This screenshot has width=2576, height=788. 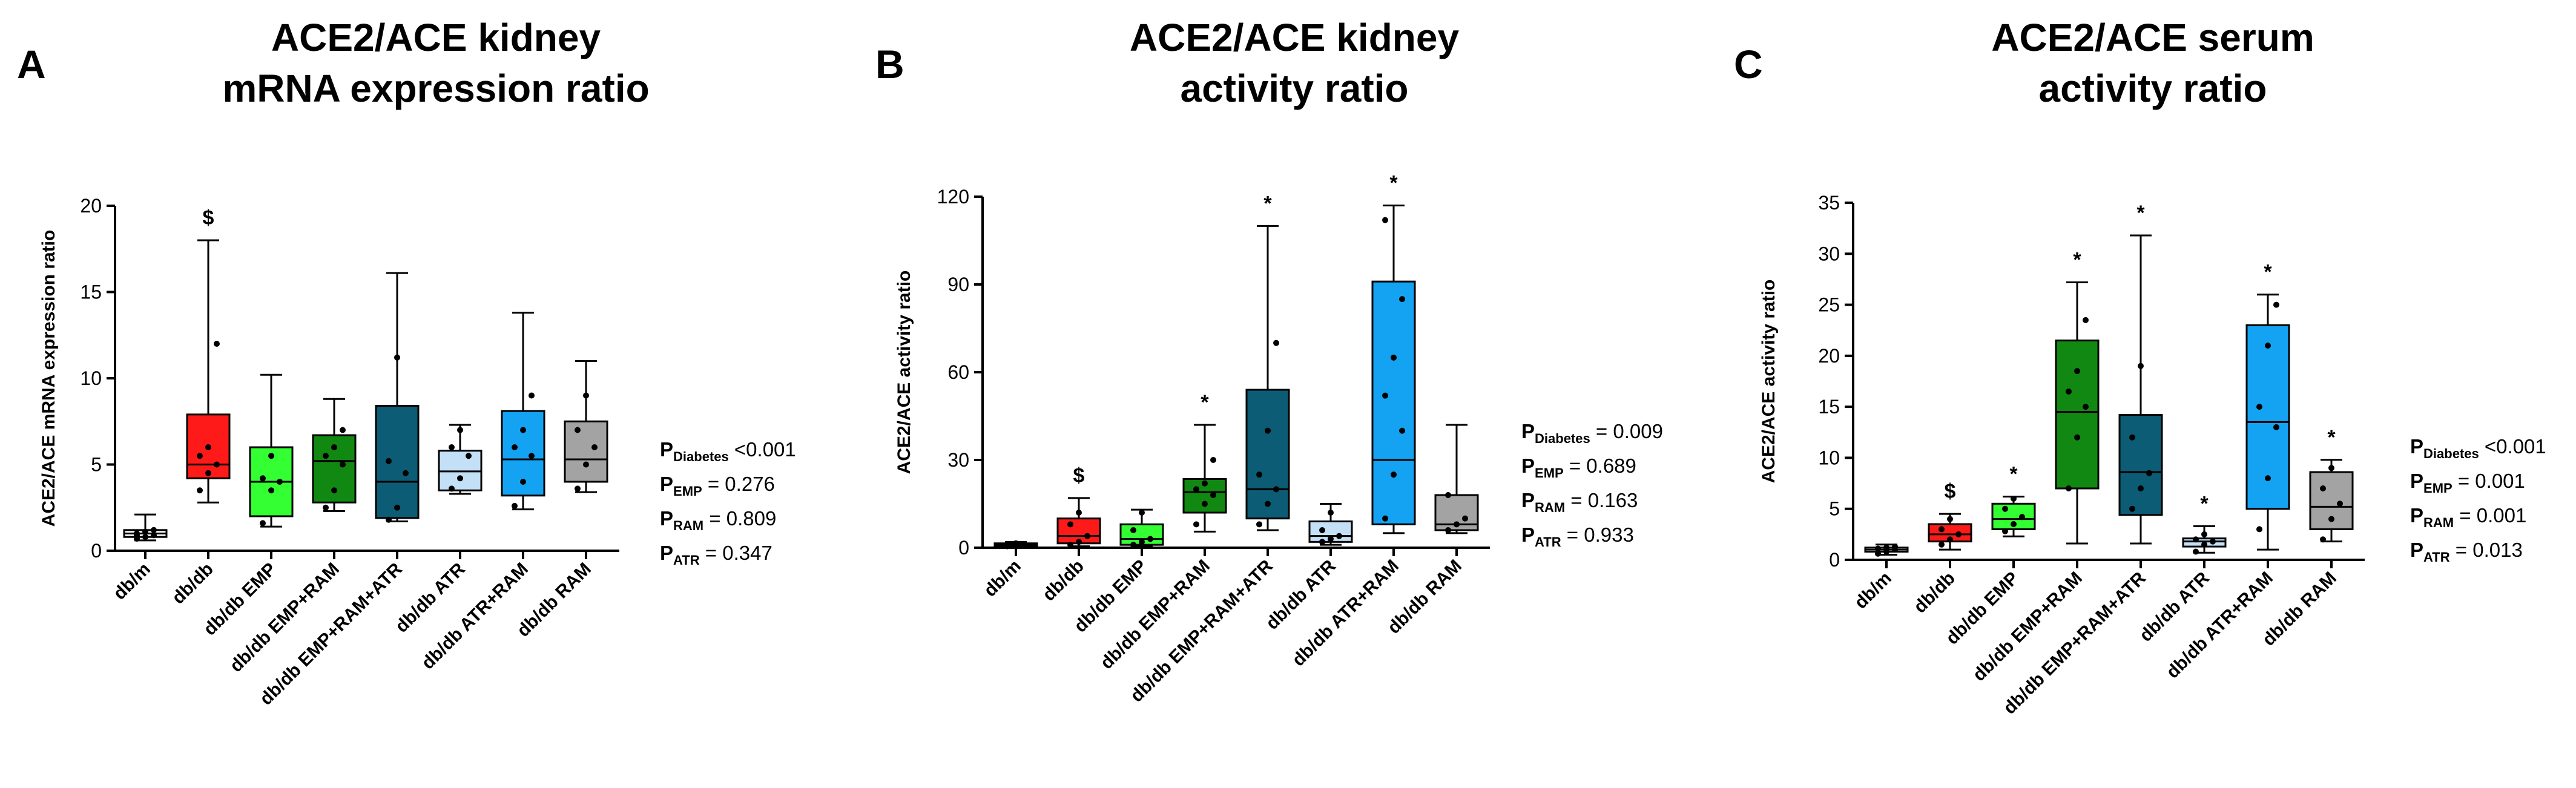 I want to click on x-tick-label: db/m, so click(x=132, y=581).